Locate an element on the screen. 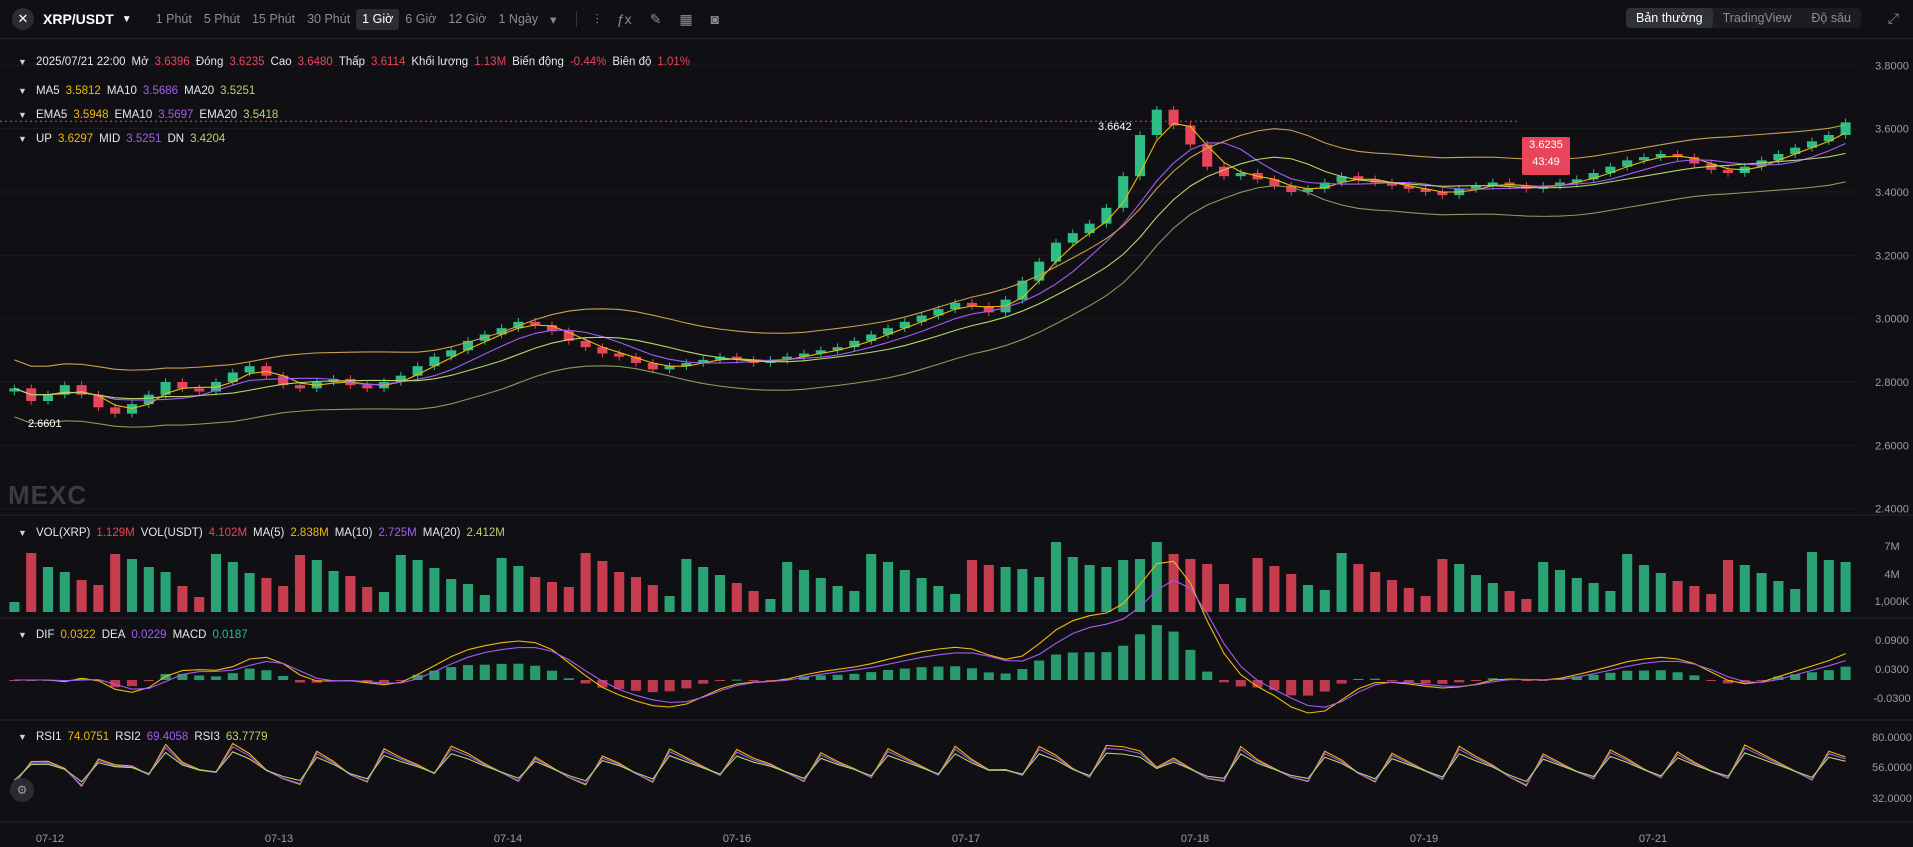 This screenshot has height=847, width=1913. chevron-down-icon: ▾ is located at coordinates (553, 19).